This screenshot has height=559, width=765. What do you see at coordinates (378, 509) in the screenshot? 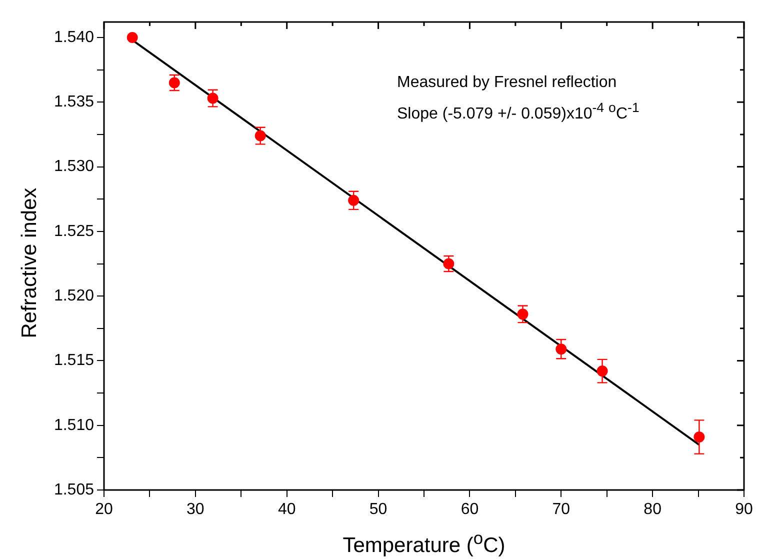
I see `x-tick-label: 50` at bounding box center [378, 509].